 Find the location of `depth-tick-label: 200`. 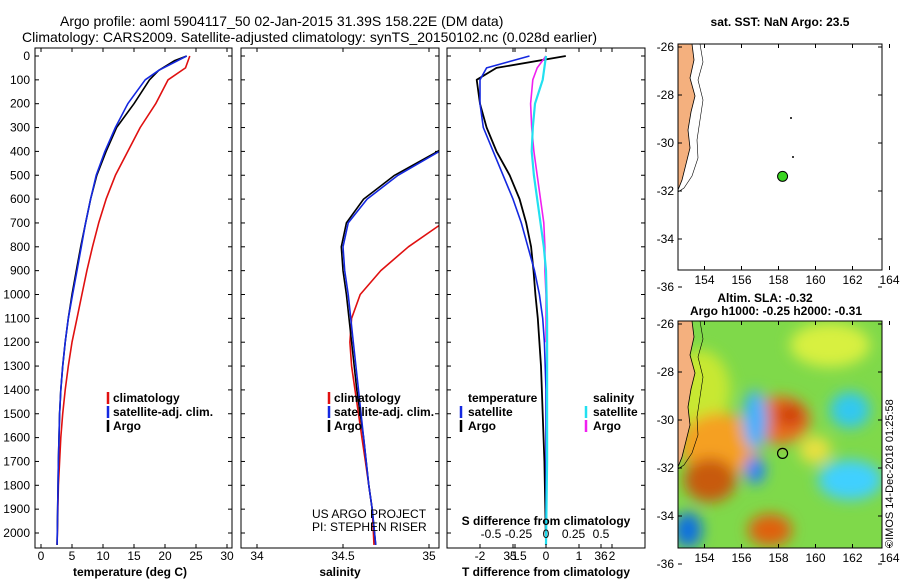

depth-tick-label: 200 is located at coordinates (20, 104).